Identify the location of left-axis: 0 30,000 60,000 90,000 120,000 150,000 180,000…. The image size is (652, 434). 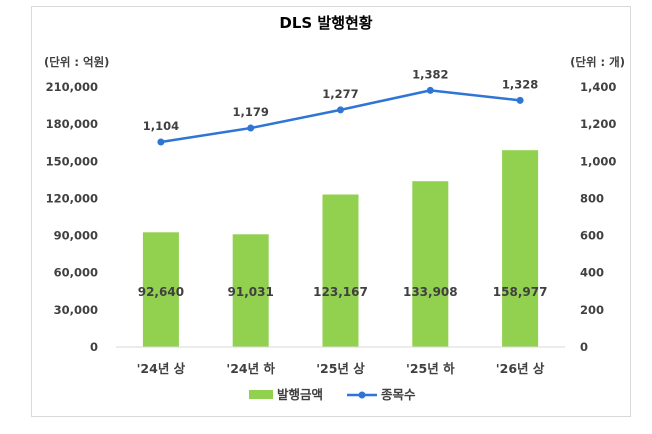
(72, 217).